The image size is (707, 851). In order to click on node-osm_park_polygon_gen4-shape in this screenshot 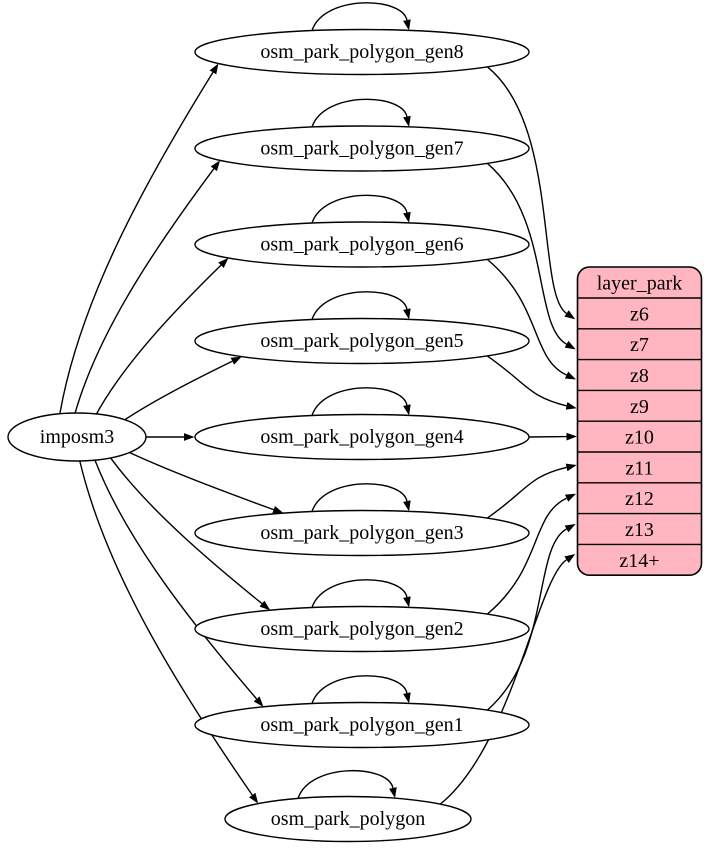, I will do `click(362, 437)`.